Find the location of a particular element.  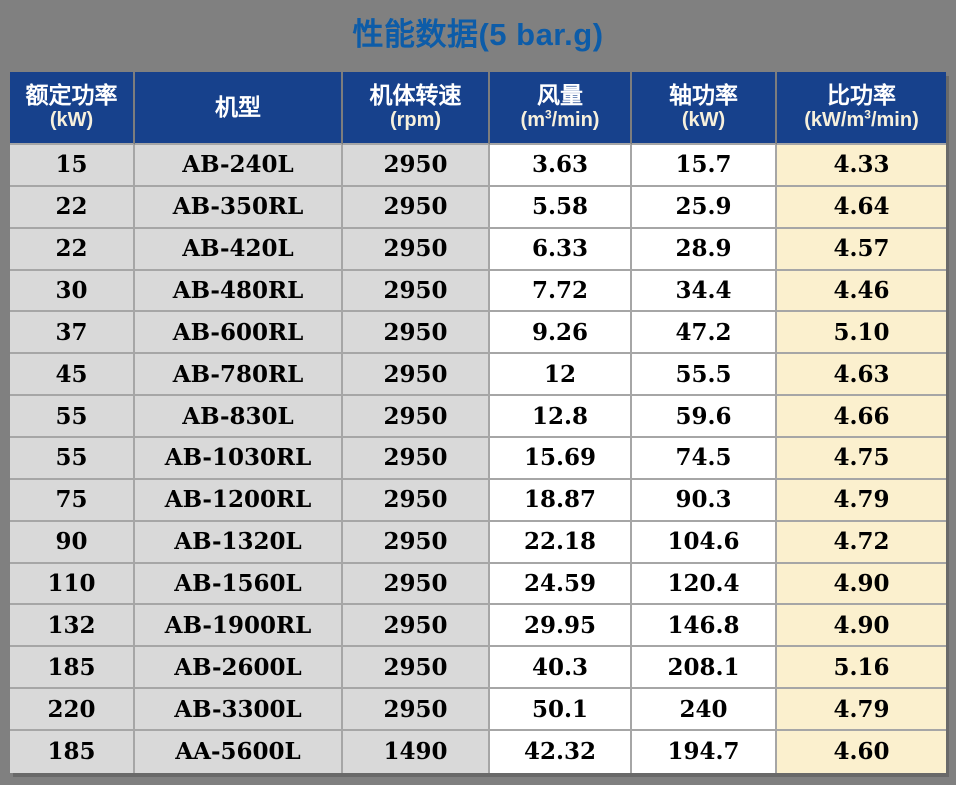

column-header-6: 比功率 (kW/m3/min) is located at coordinates (861, 108).